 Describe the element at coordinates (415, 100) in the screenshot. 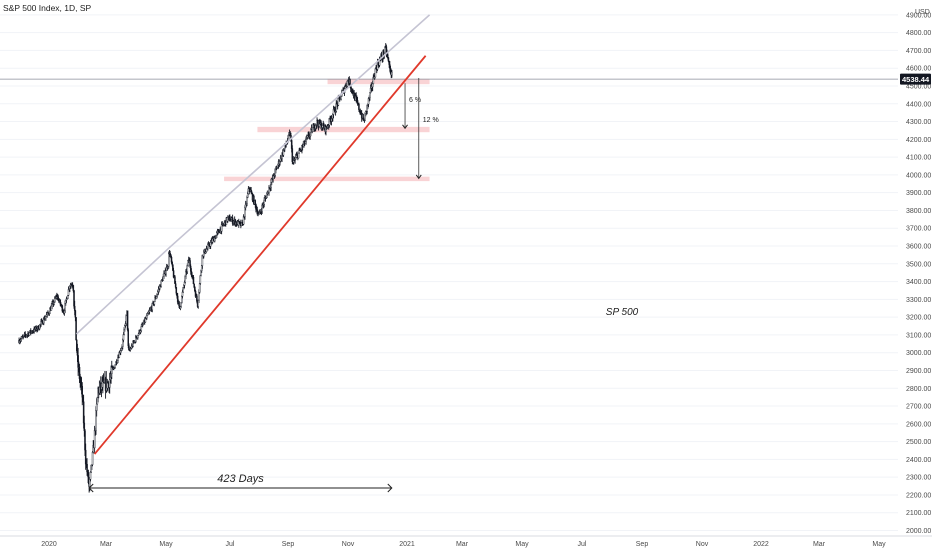

I see `pct-6-label: 6 %` at that location.